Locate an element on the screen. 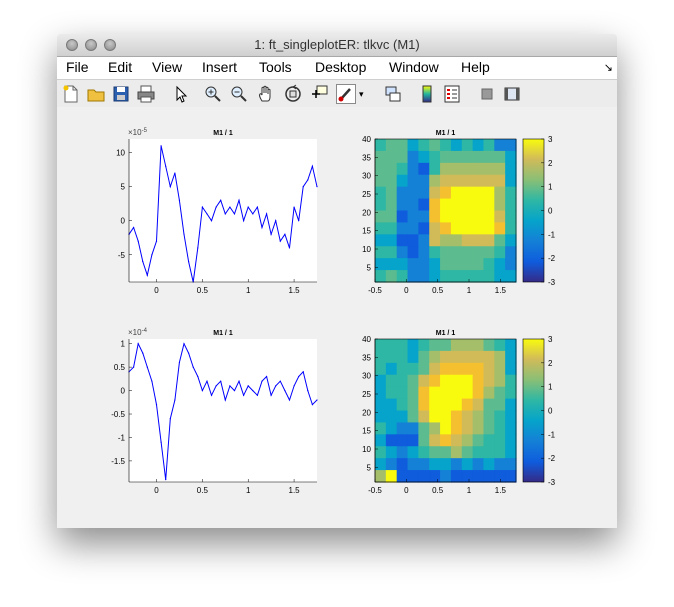  close-window-button is located at coordinates (72, 45).